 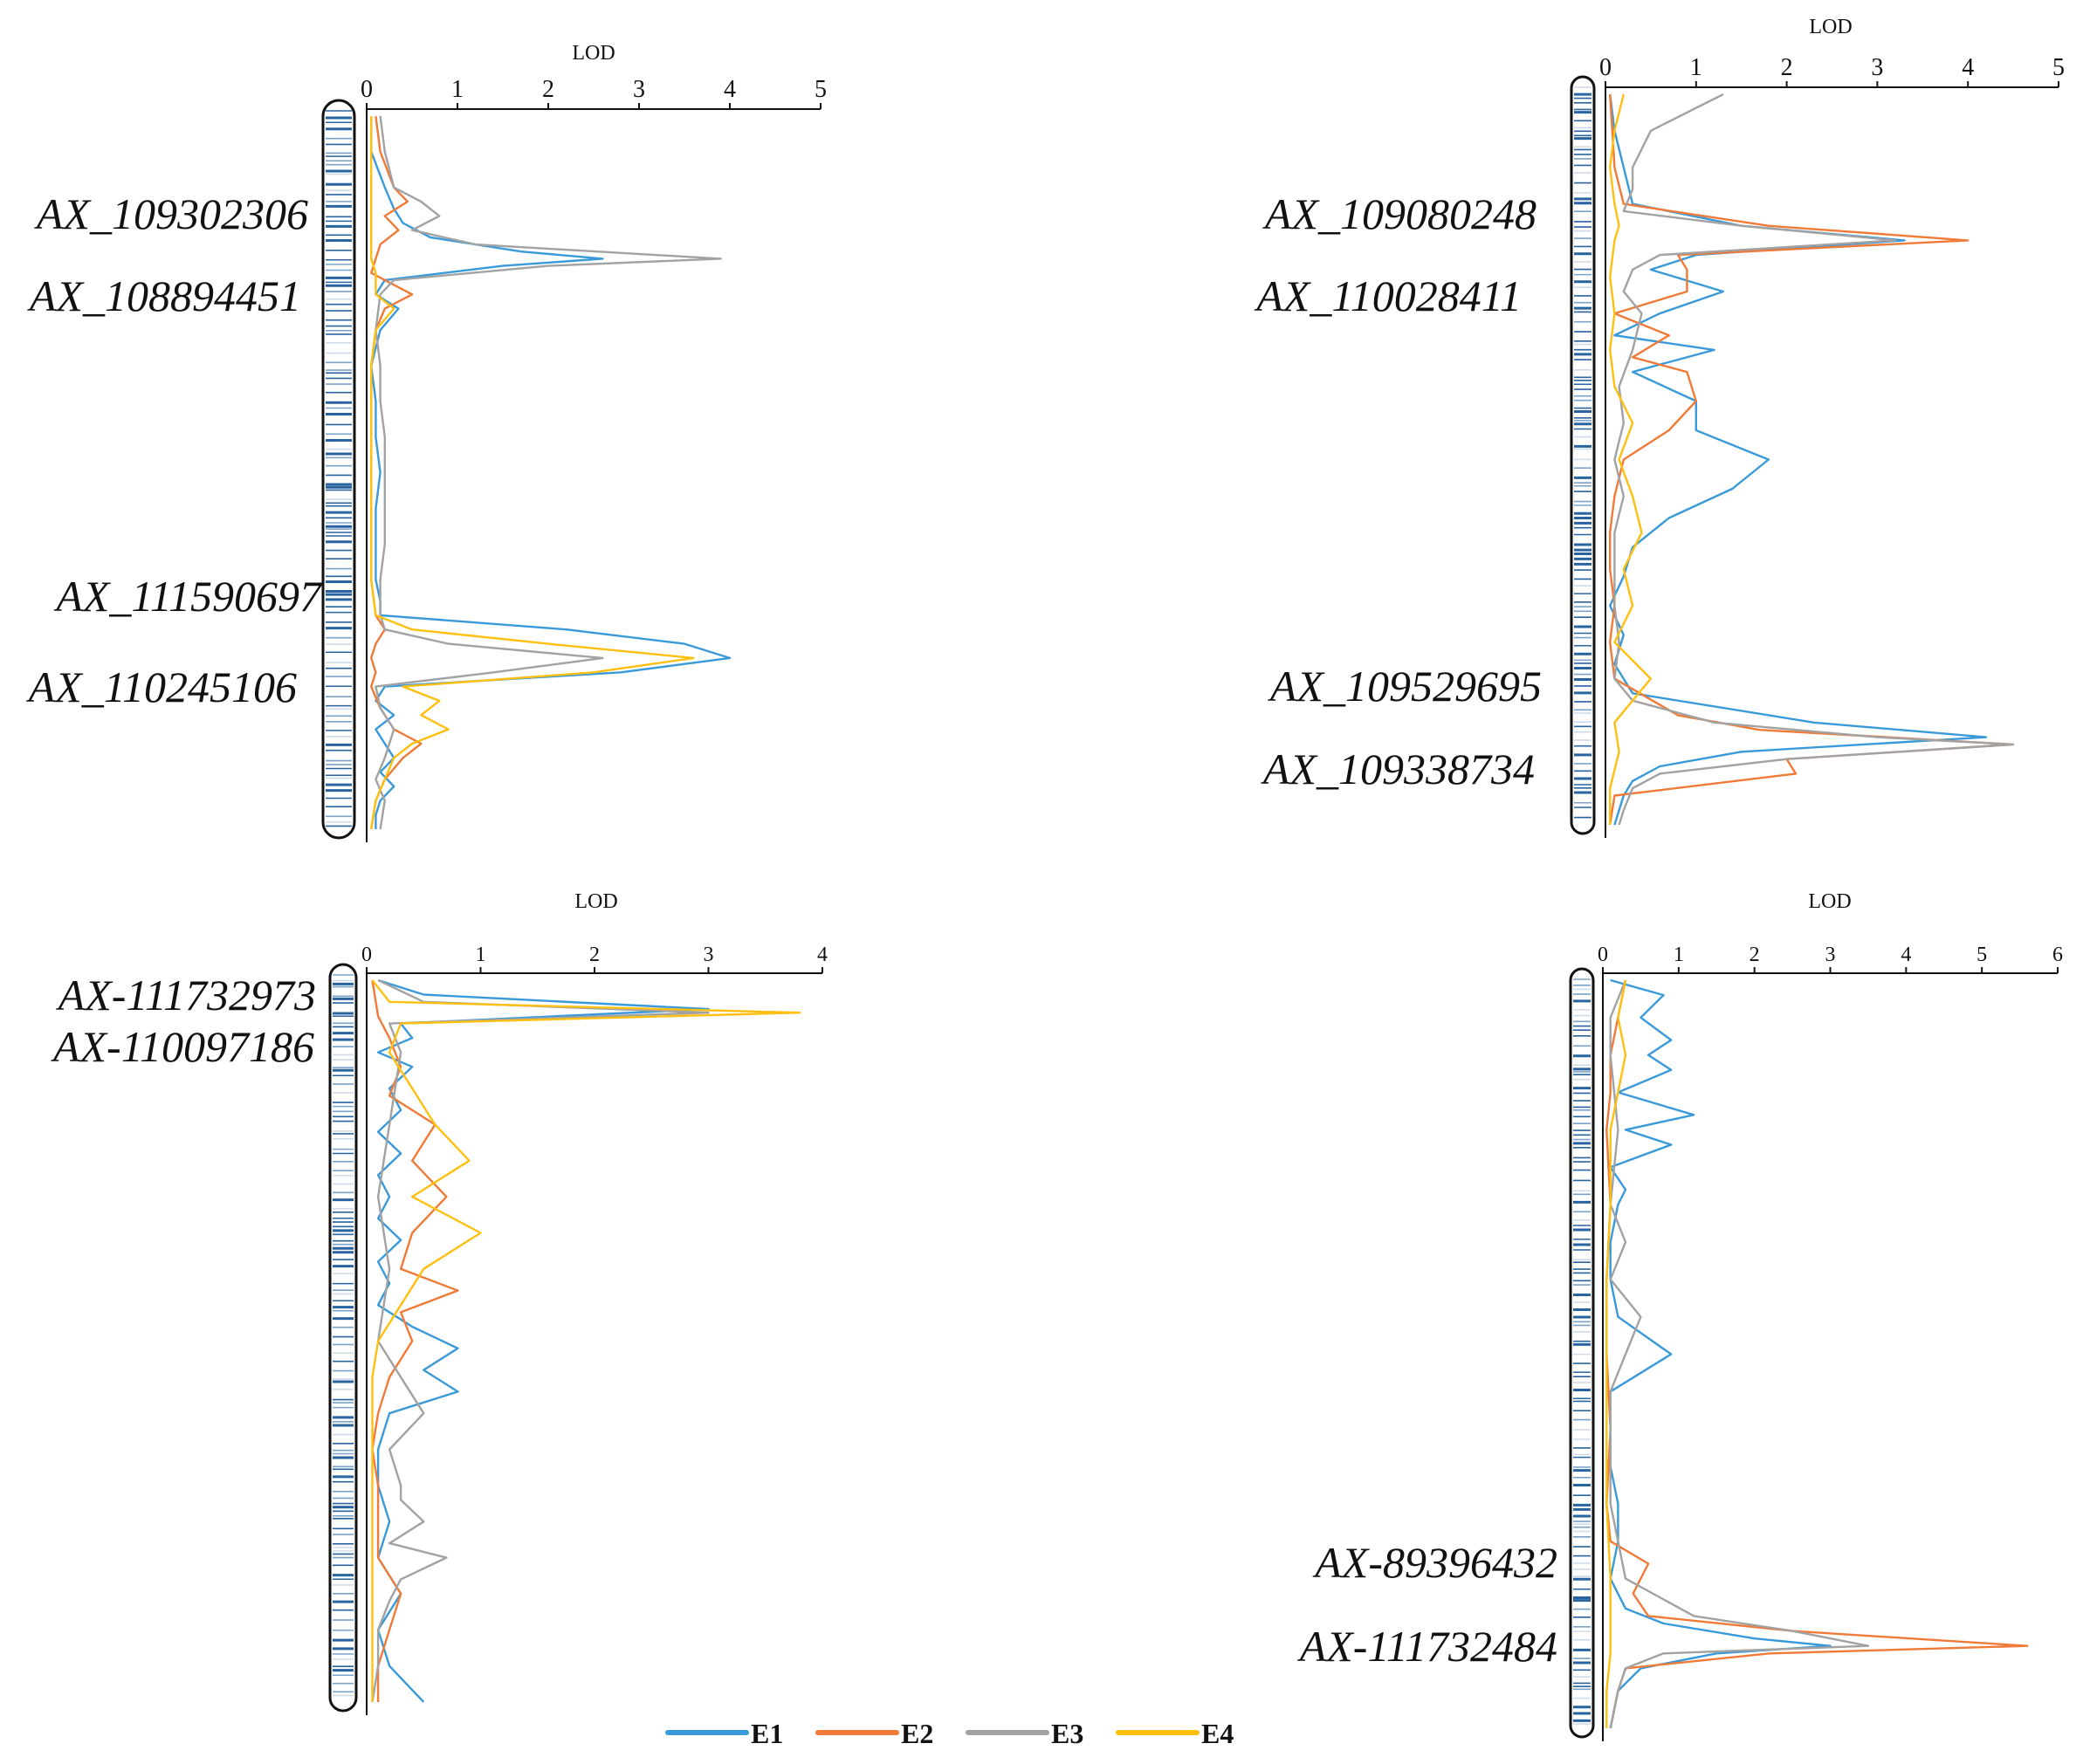 What do you see at coordinates (188, 596) in the screenshot?
I see `marker-label: AX_111590697` at bounding box center [188, 596].